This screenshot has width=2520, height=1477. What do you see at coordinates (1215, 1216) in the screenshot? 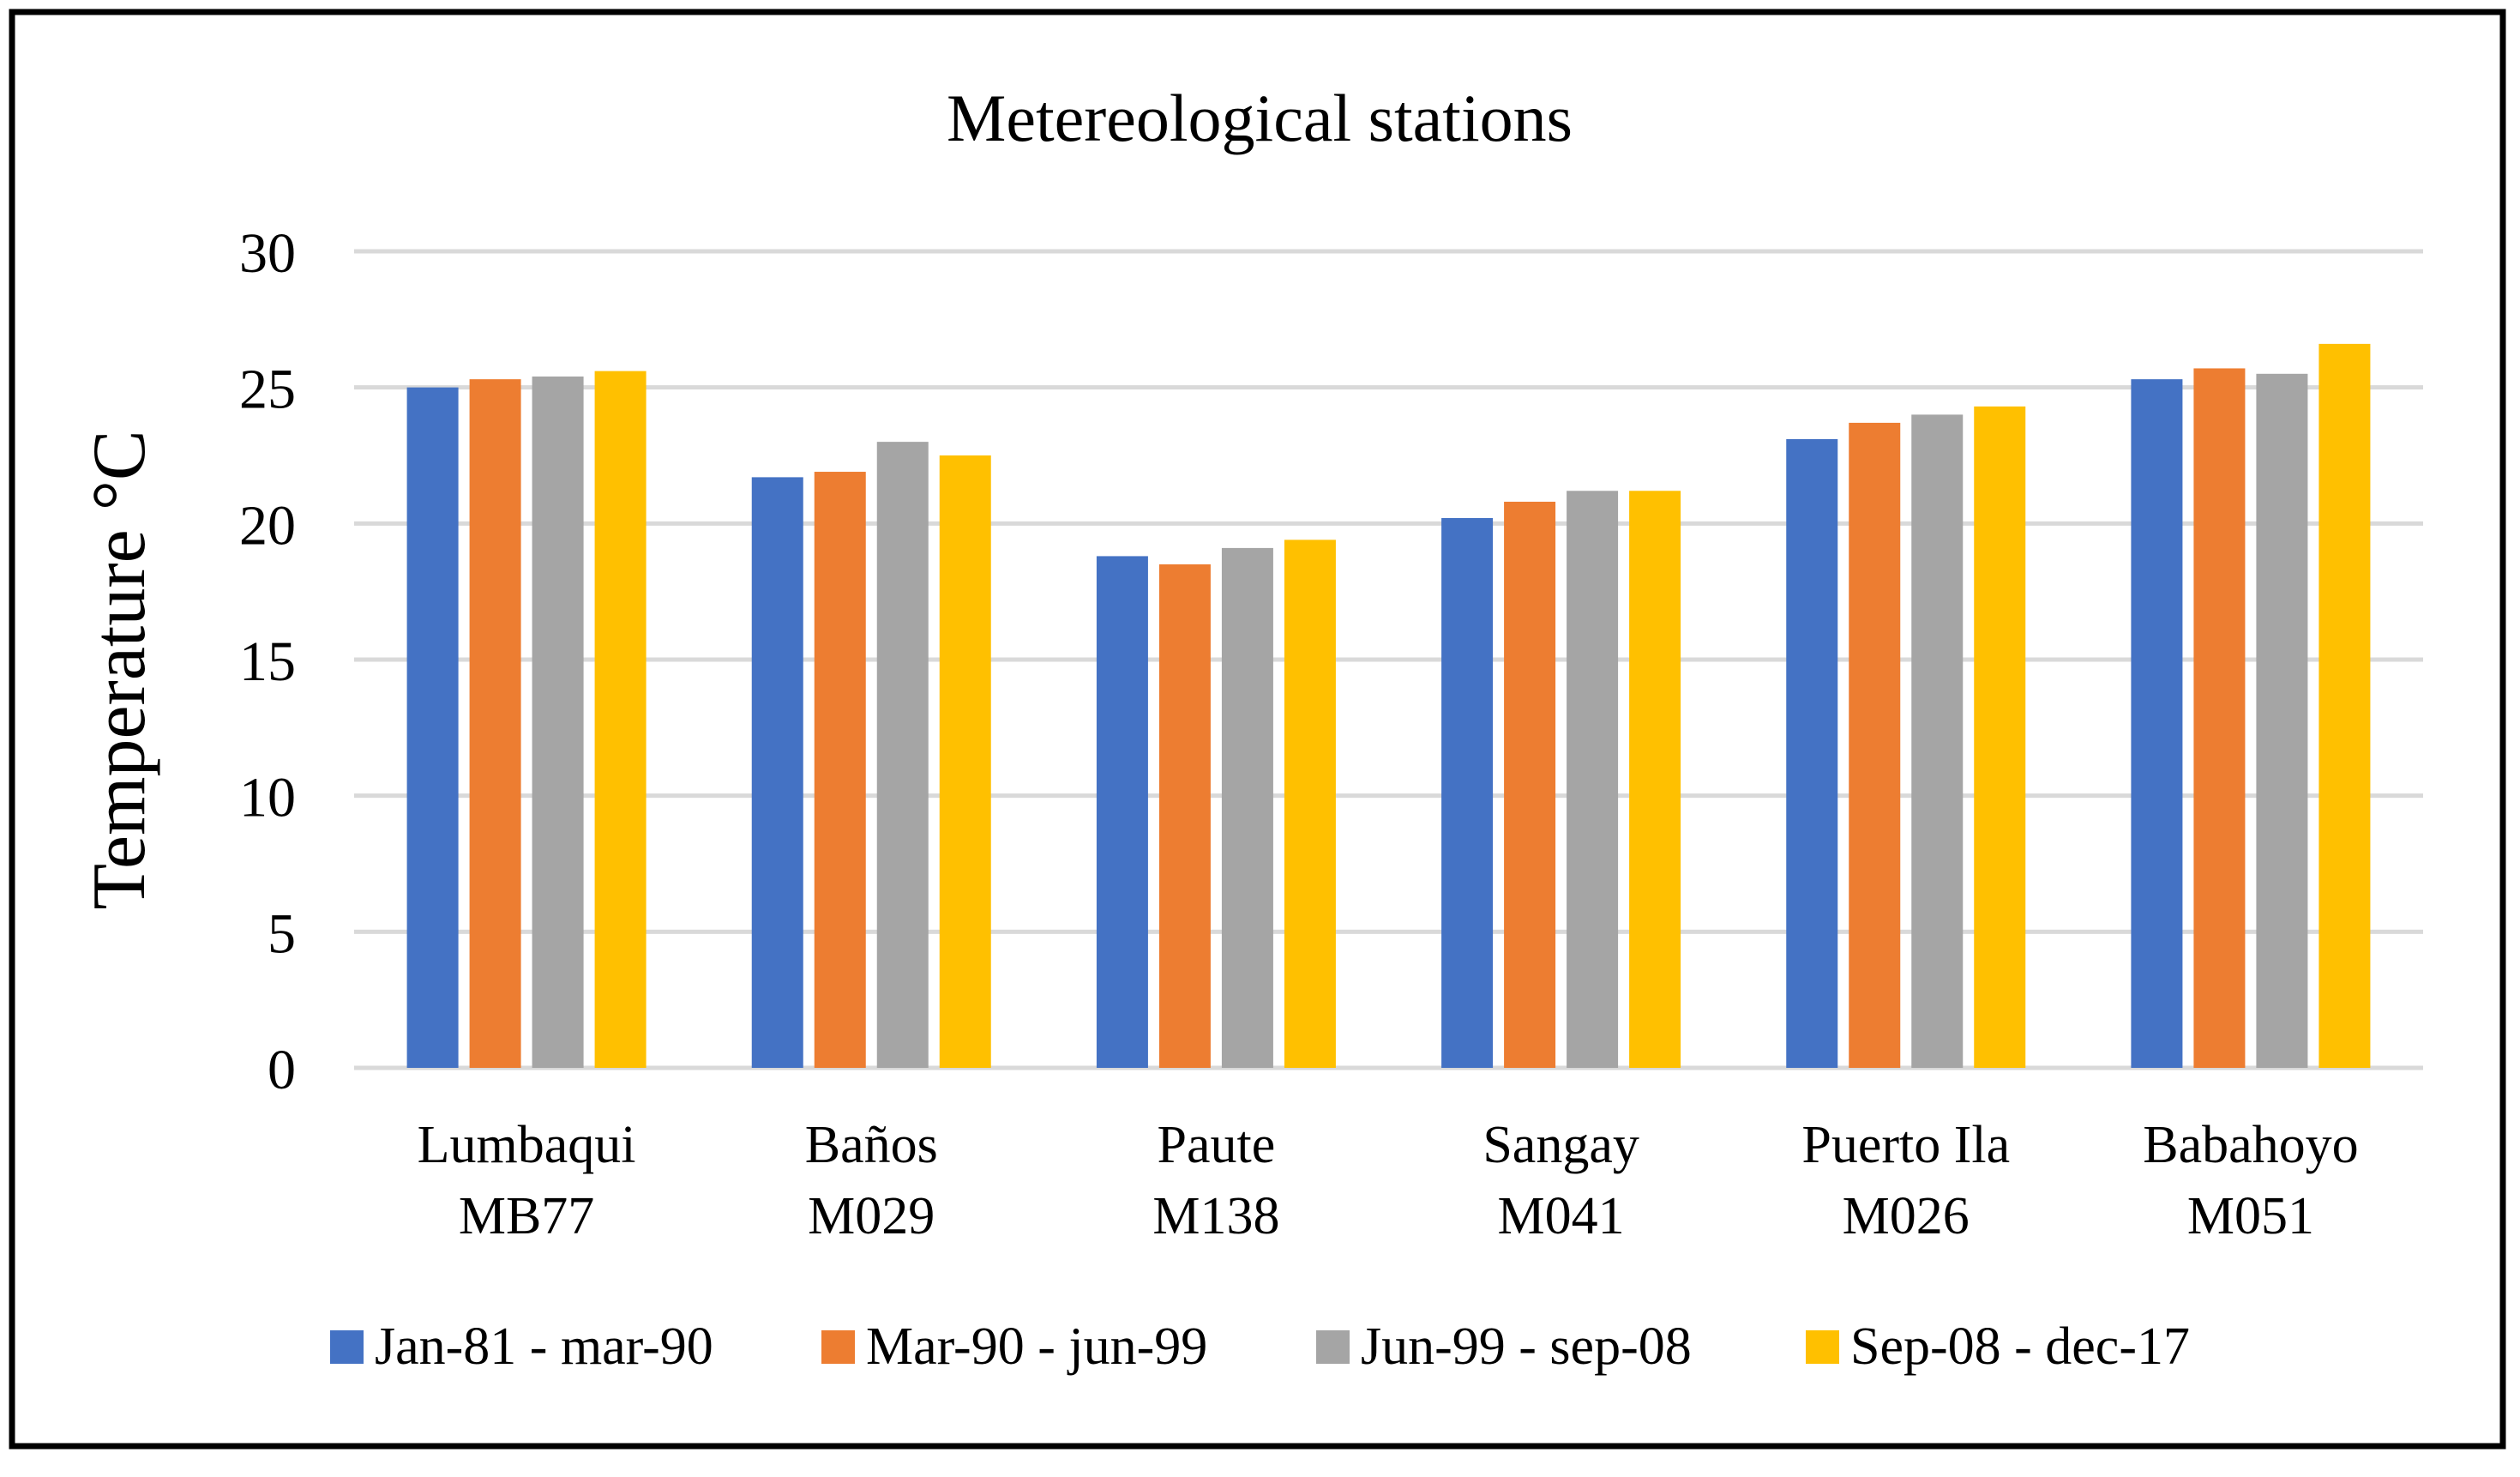
I see `x-tick-label-line2: M138` at bounding box center [1215, 1216].